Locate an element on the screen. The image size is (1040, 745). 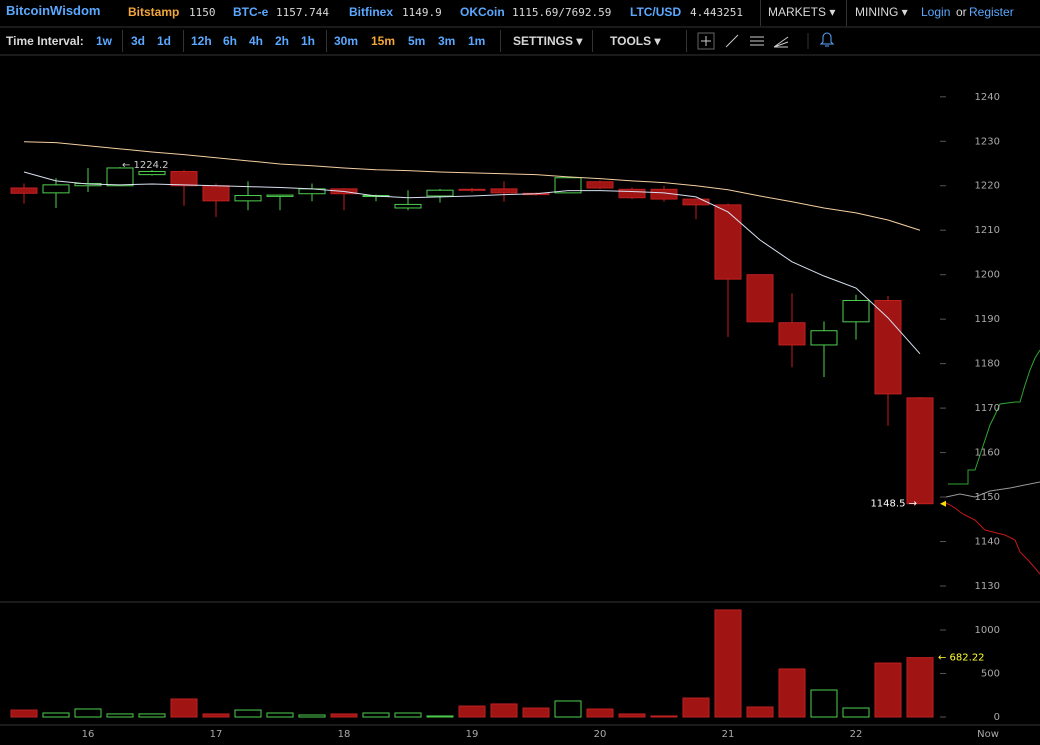
depth-asks is located at coordinates (992, 538).